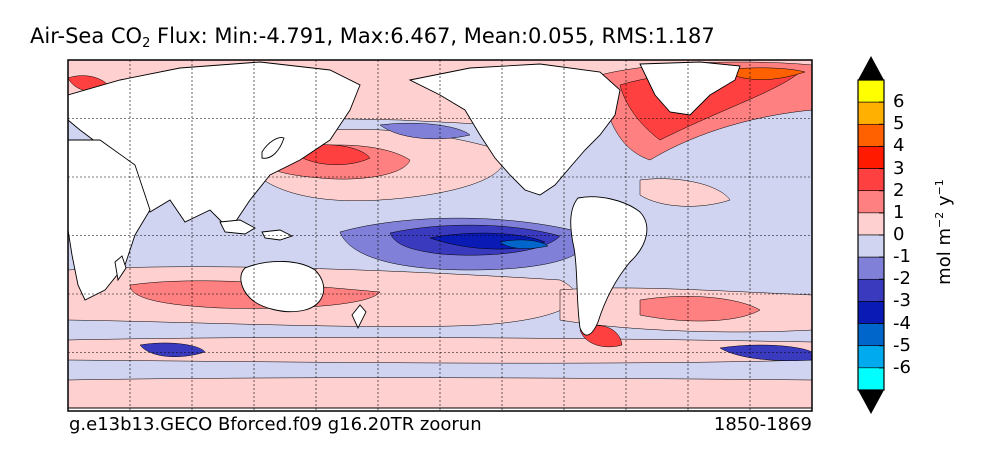 The image size is (981, 466). I want to click on colorbar-tick-label: 4, so click(899, 146).